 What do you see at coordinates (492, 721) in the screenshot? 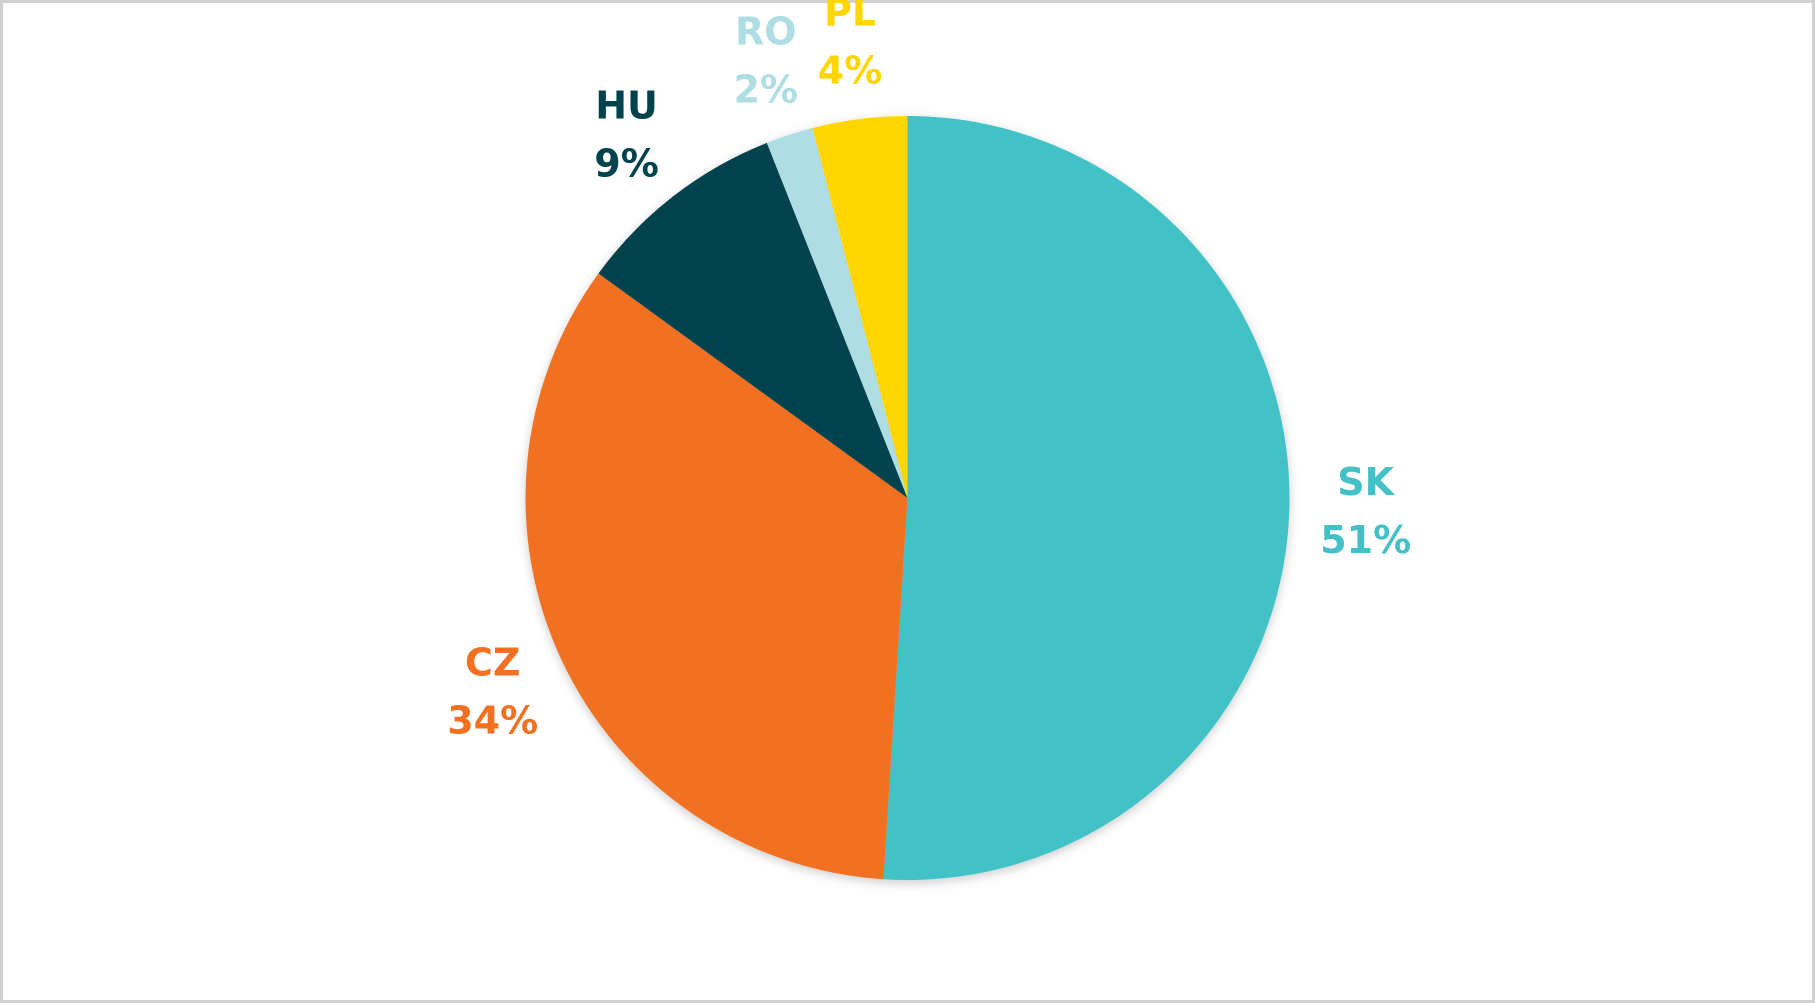
I see `slice-value-label: 34%` at bounding box center [492, 721].